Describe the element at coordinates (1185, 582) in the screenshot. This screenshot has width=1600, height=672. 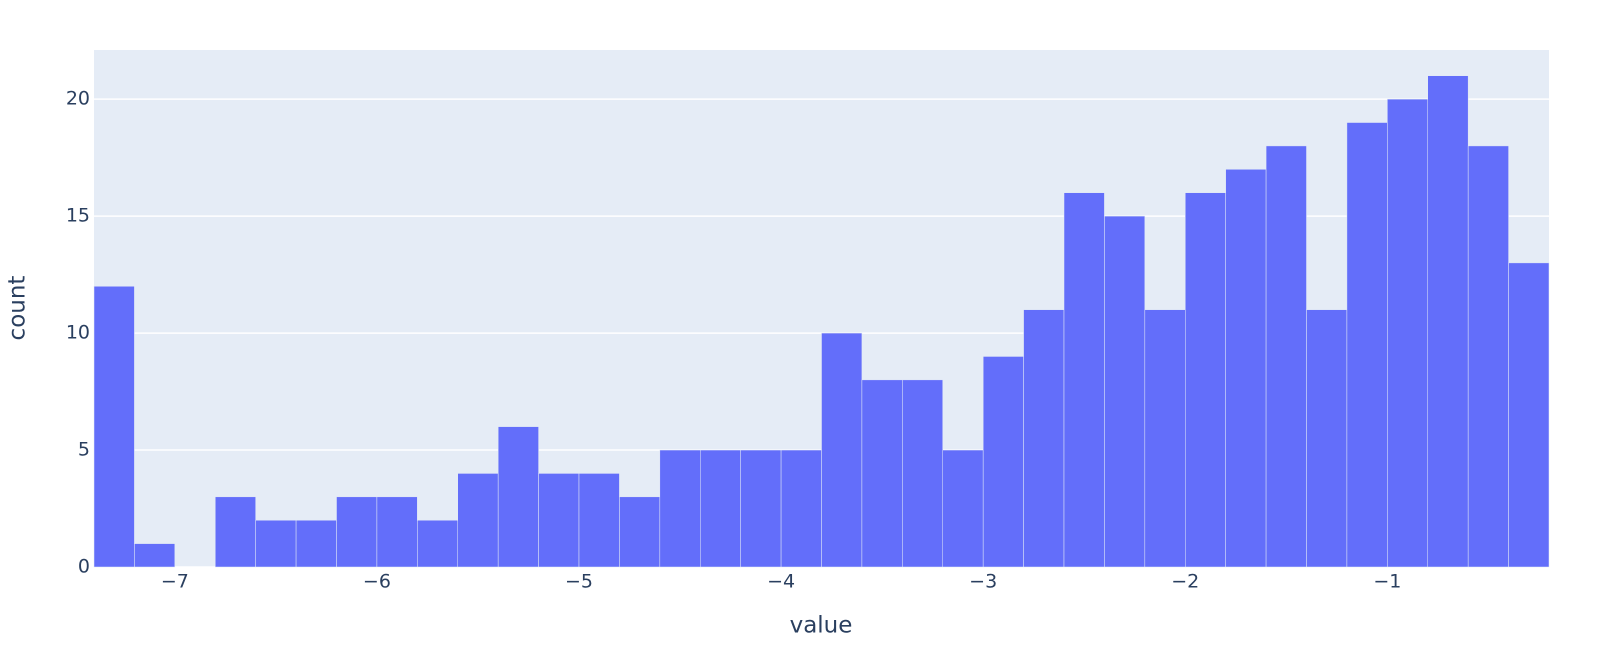
I see `x-tick-label: −2` at that location.